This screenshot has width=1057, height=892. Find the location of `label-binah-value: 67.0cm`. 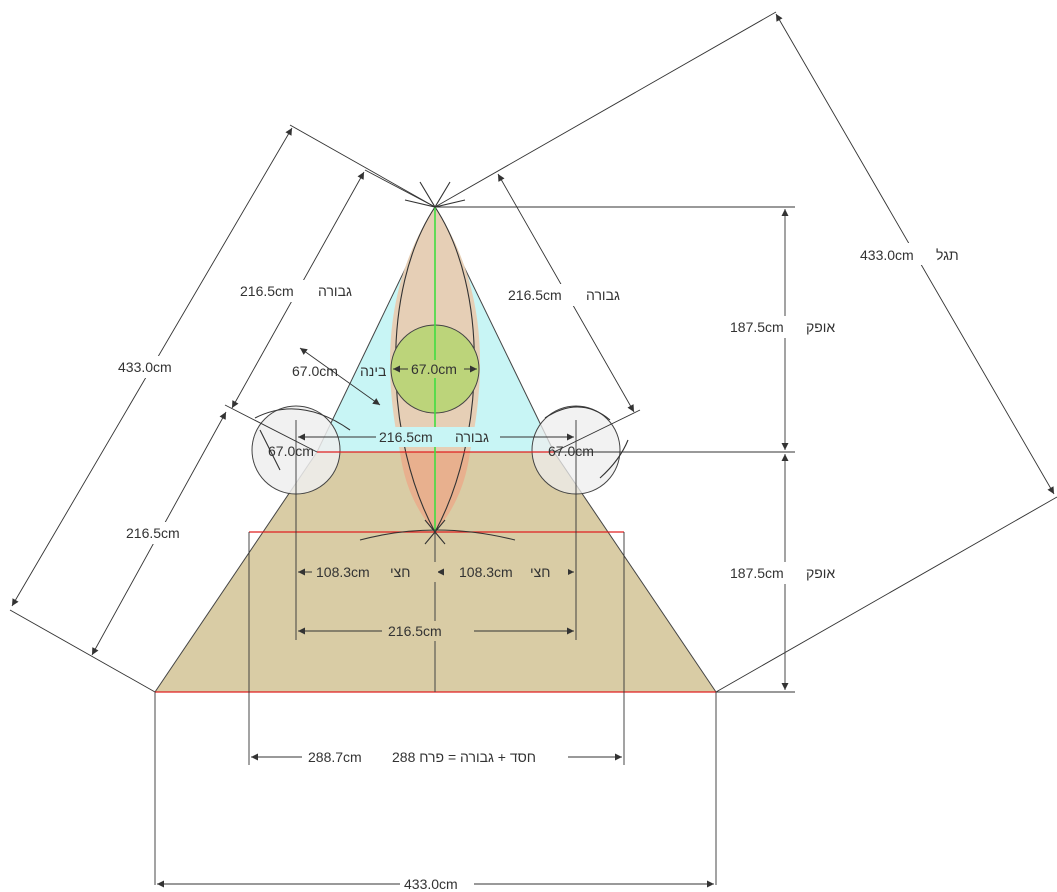

label-binah-value: 67.0cm is located at coordinates (315, 371).